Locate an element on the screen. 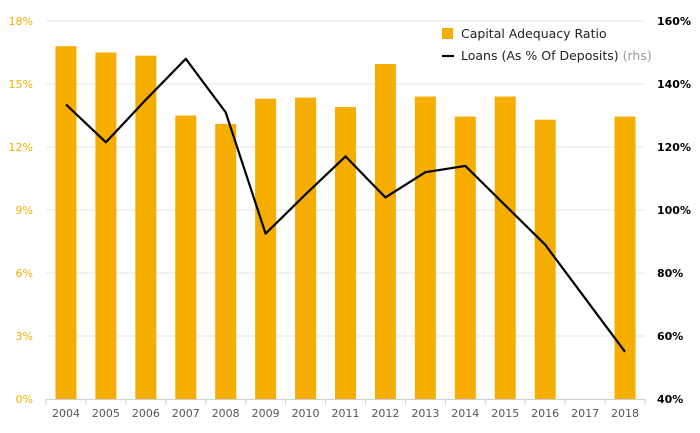 The width and height of the screenshot is (700, 433). x-tick-label: 2009 is located at coordinates (266, 413).